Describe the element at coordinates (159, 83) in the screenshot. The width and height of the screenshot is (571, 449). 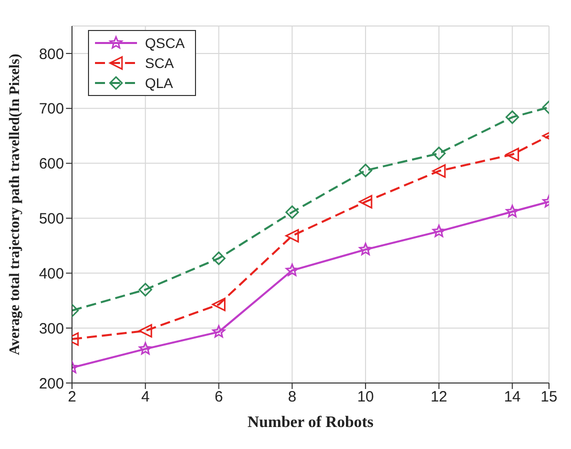
I see `legend-label: QLA` at that location.